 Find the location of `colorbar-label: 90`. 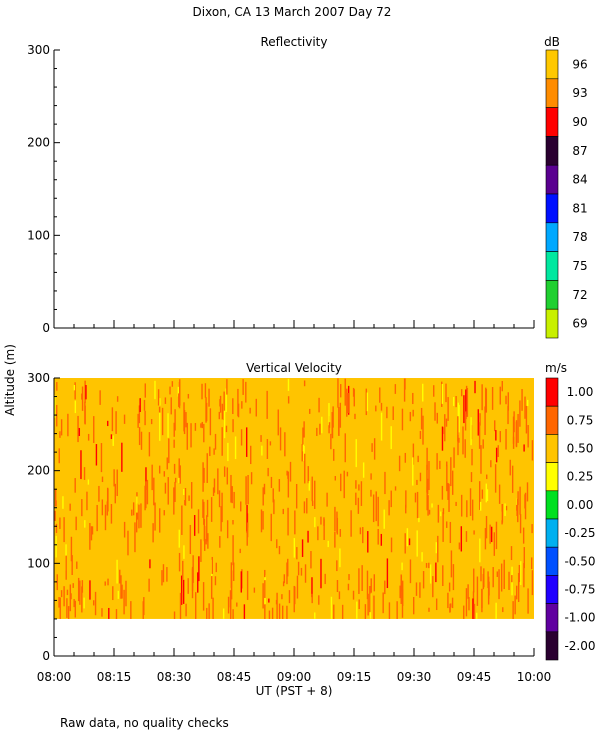

colorbar-label: 90 is located at coordinates (579, 122).